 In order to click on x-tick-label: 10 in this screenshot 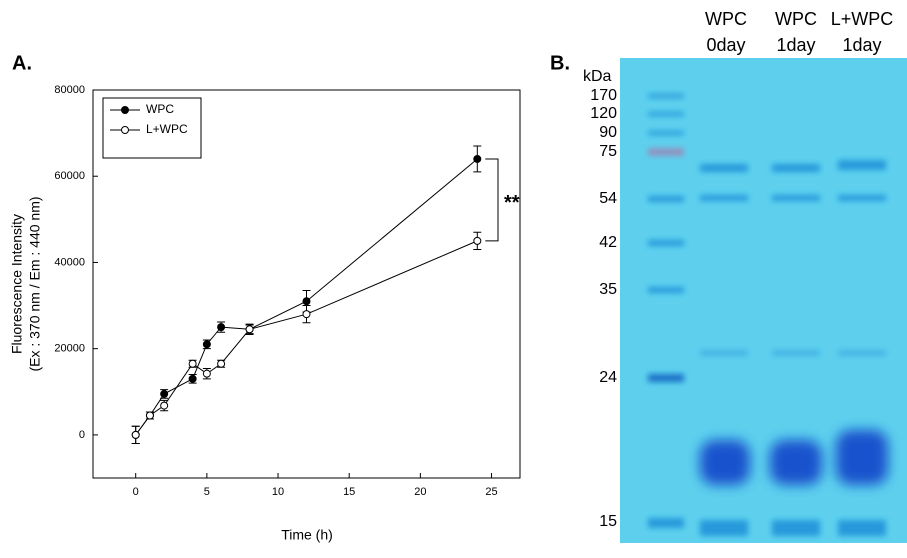, I will do `click(278, 492)`.